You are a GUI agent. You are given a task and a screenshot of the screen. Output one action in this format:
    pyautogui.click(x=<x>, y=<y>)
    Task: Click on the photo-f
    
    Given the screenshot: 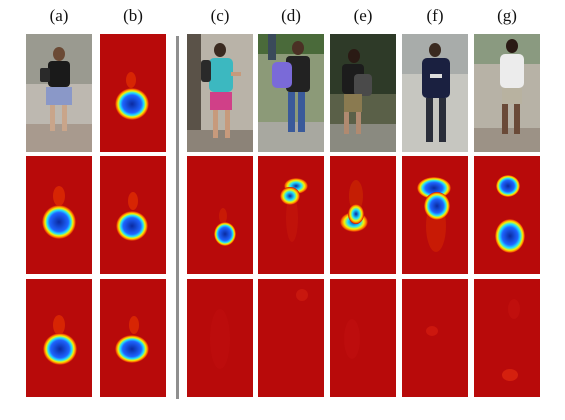 What is the action you would take?
    pyautogui.click(x=435, y=93)
    